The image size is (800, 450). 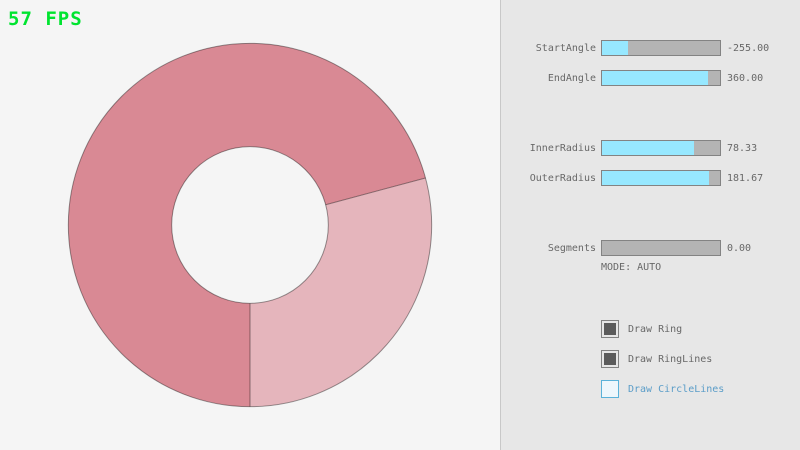 I want to click on startangle-label: StartAngle, so click(x=565, y=48).